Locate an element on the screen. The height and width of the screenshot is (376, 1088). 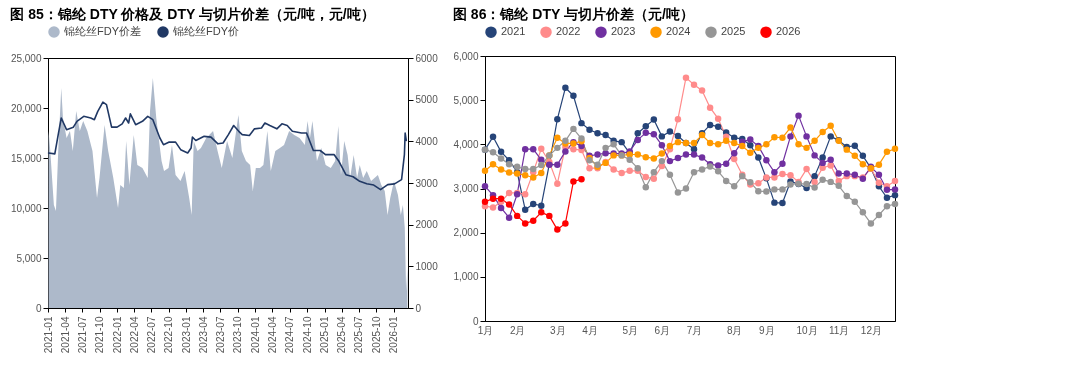
x-tick-label: 2024-10 is located at coordinates (307, 335).